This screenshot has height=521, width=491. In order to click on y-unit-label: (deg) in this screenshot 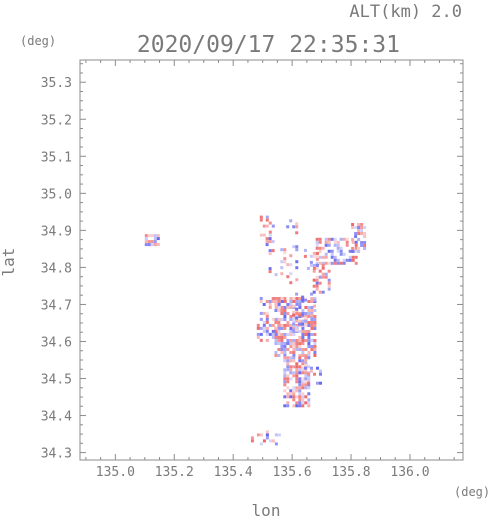, I will do `click(38, 41)`.